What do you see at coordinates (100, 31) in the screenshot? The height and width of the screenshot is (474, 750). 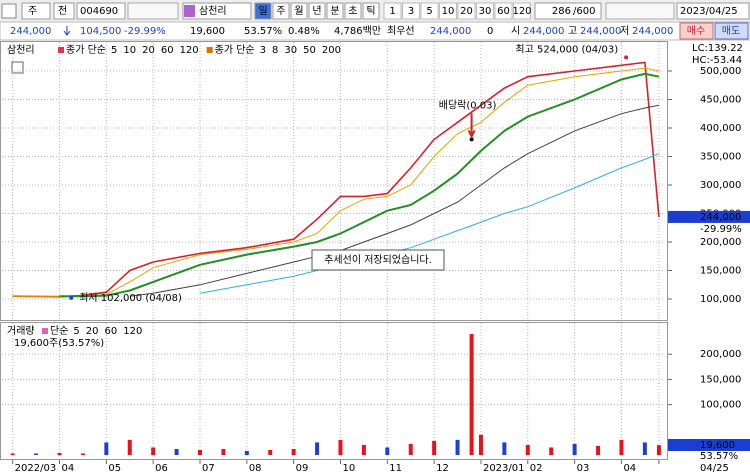 I see `change: 104,500` at bounding box center [100, 31].